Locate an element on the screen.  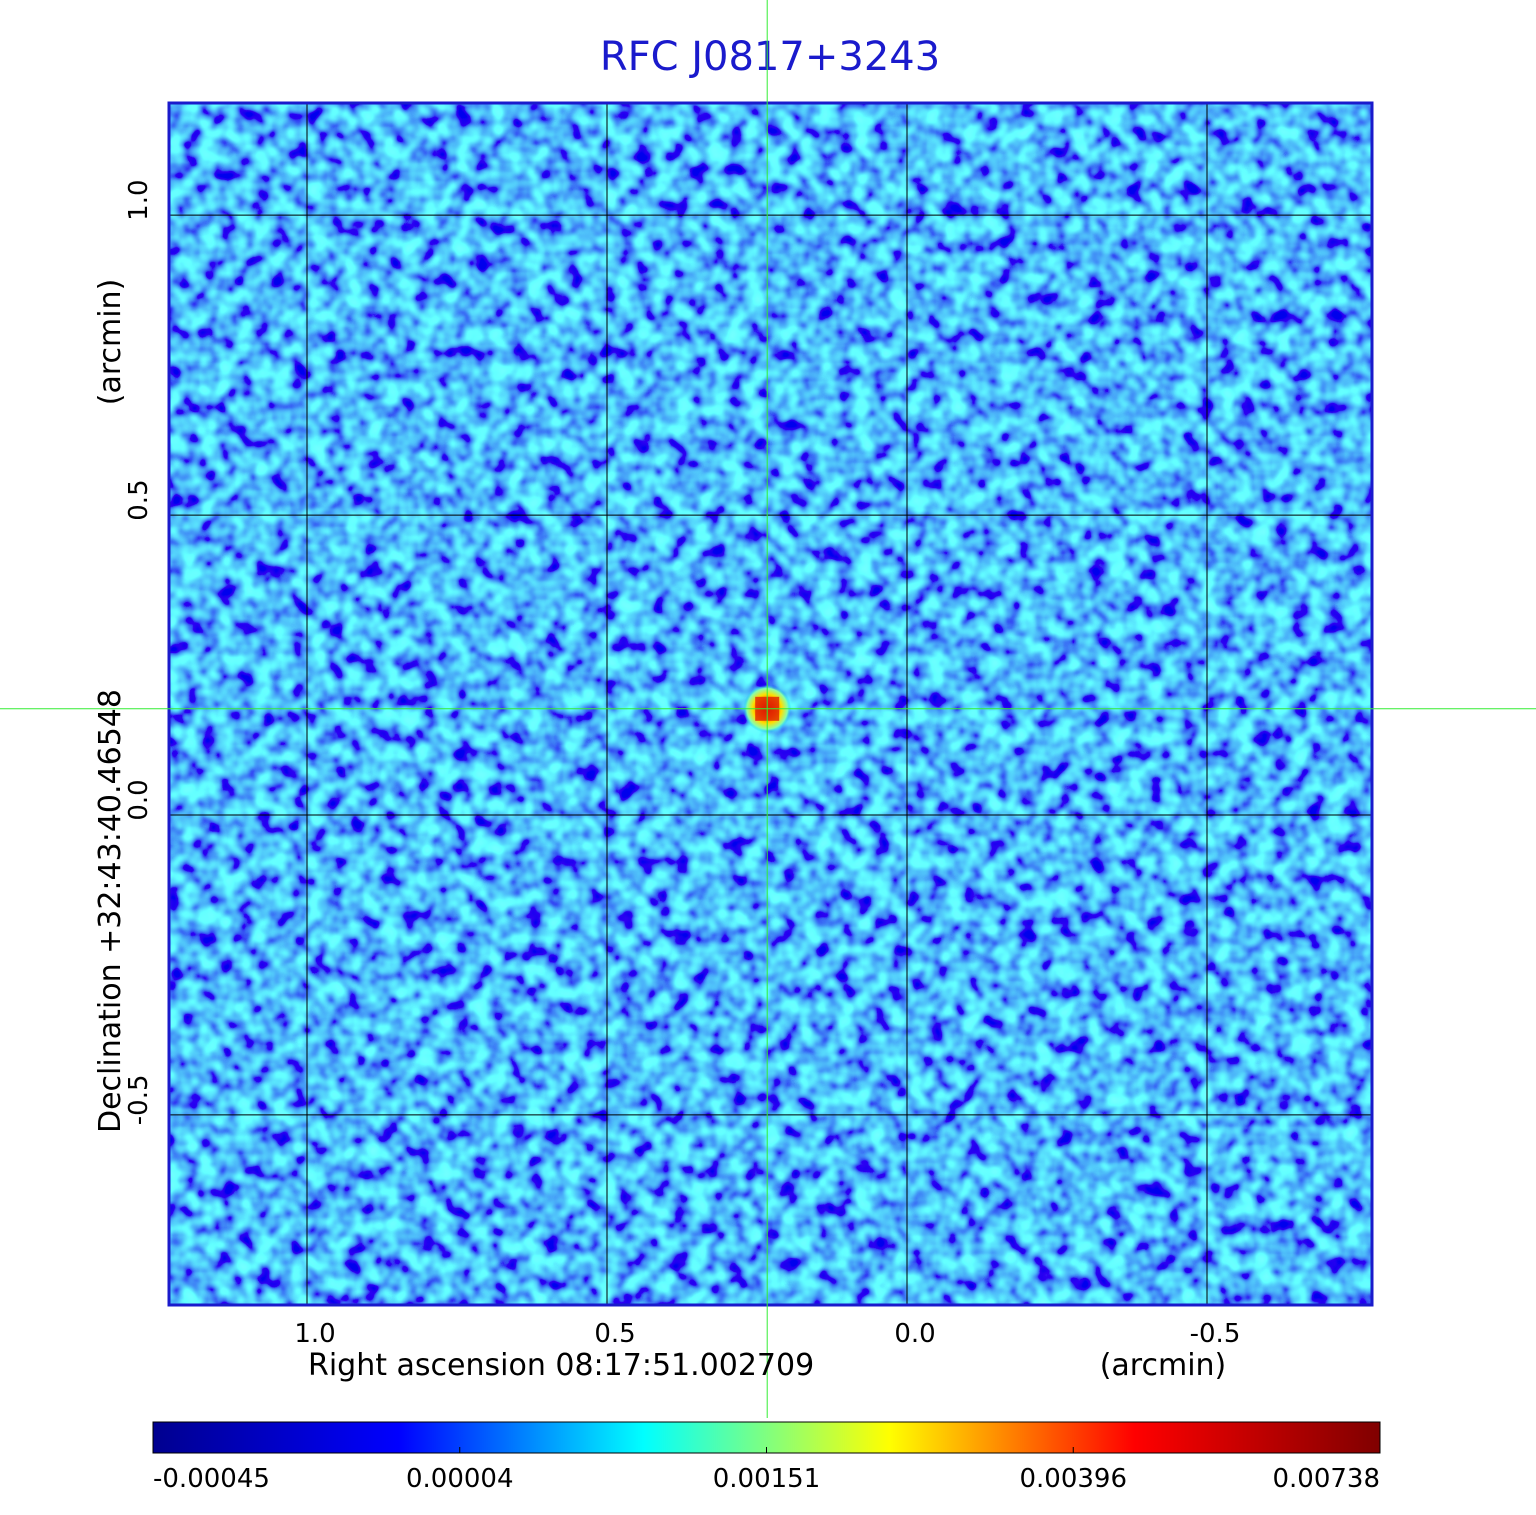
y-axis-label: Declination +32:43:40.46548 is located at coordinates (110, 911).